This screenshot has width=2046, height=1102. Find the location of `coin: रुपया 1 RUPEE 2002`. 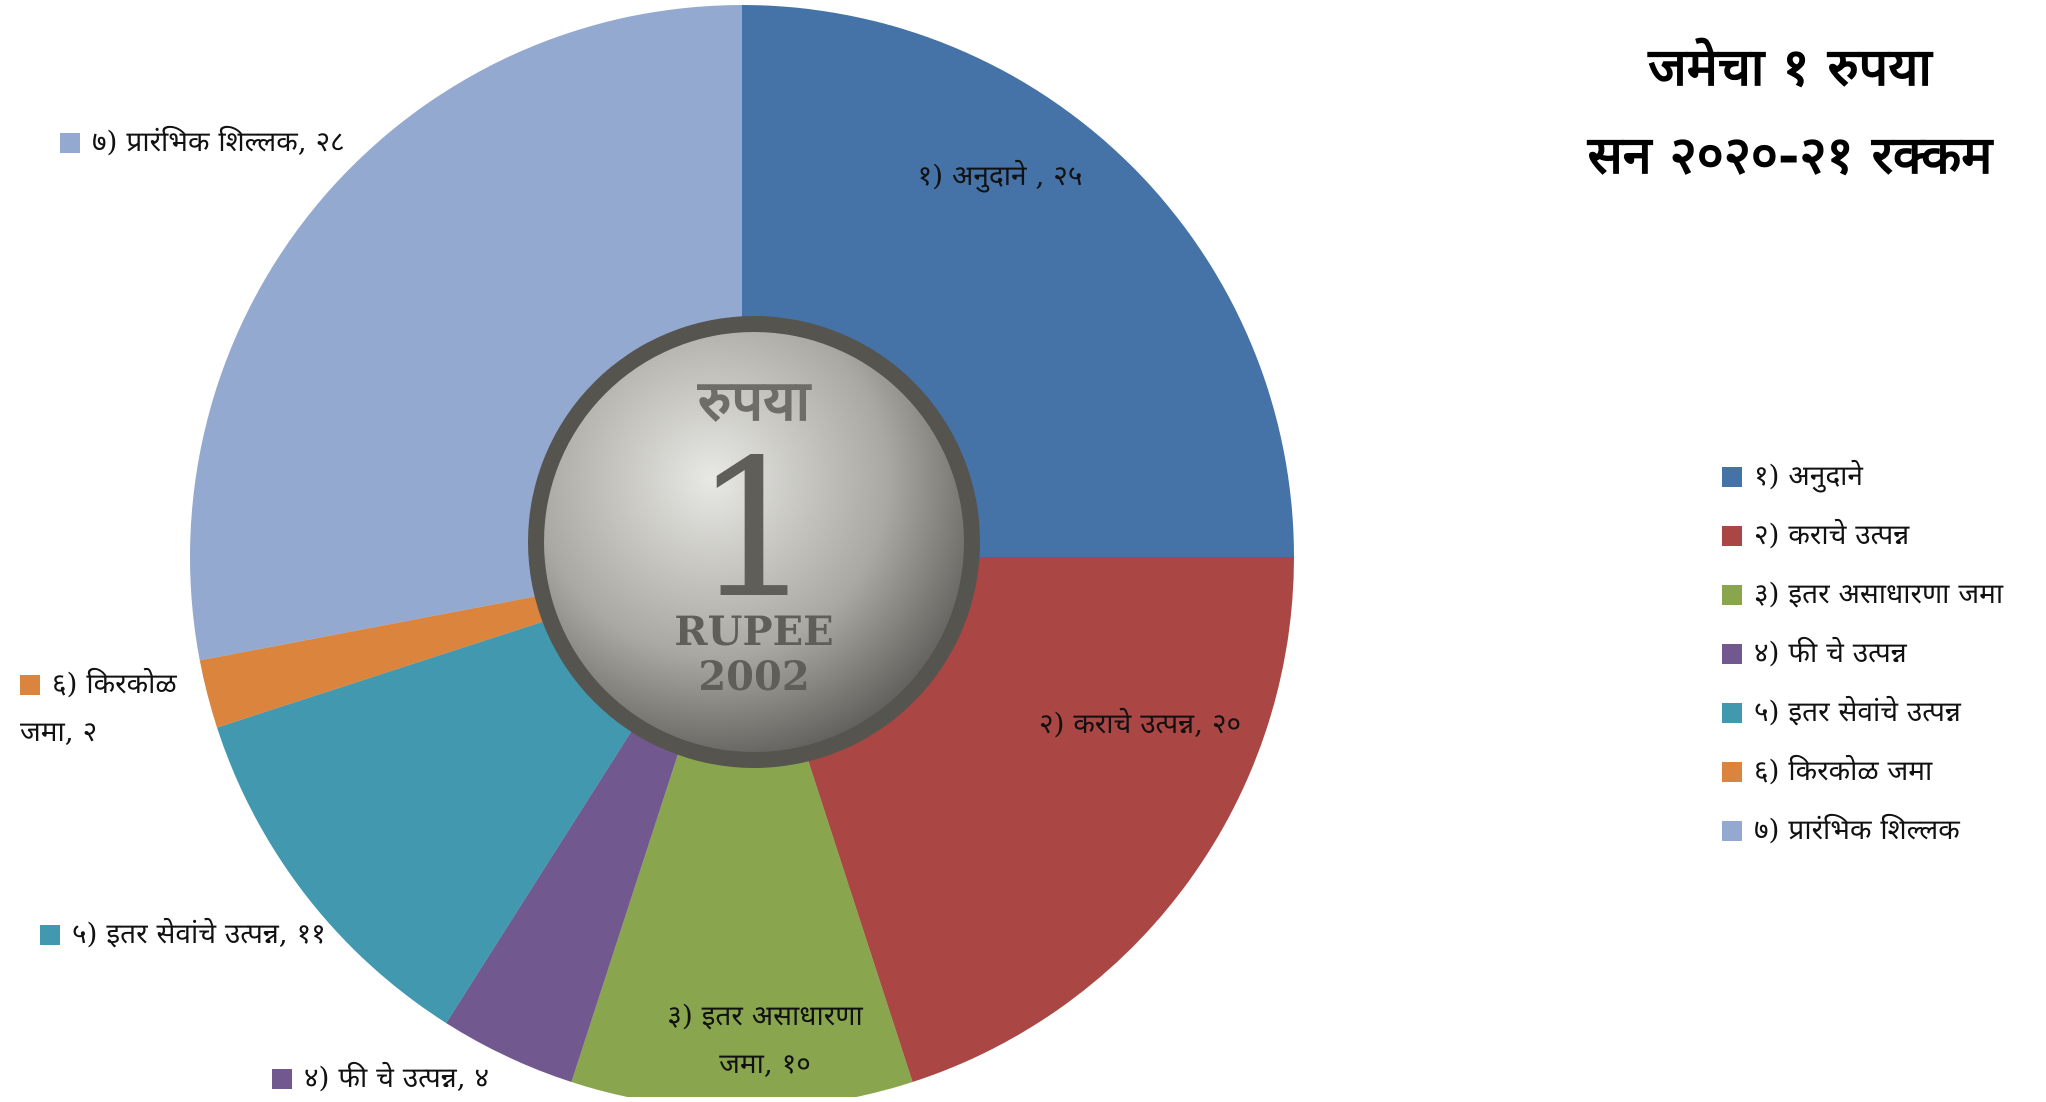

coin: रुपया 1 RUPEE 2002 is located at coordinates (754, 542).